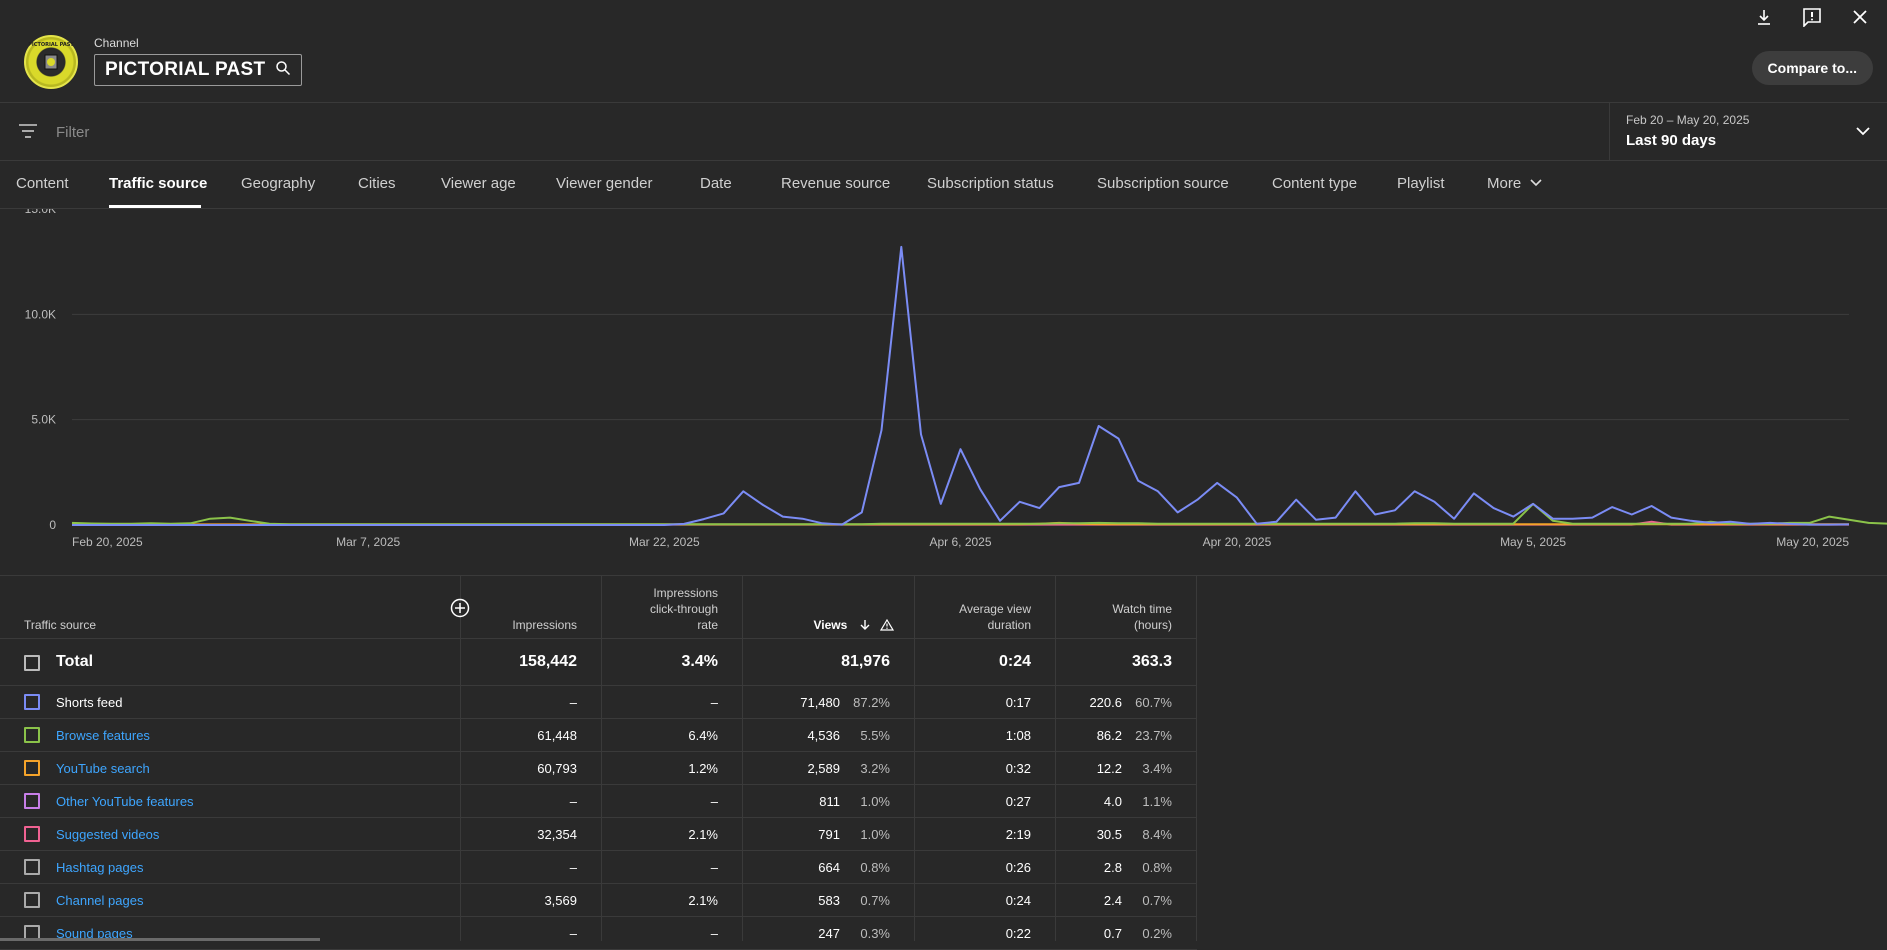 The width and height of the screenshot is (1887, 950). I want to click on add-column-icon, so click(460, 610).